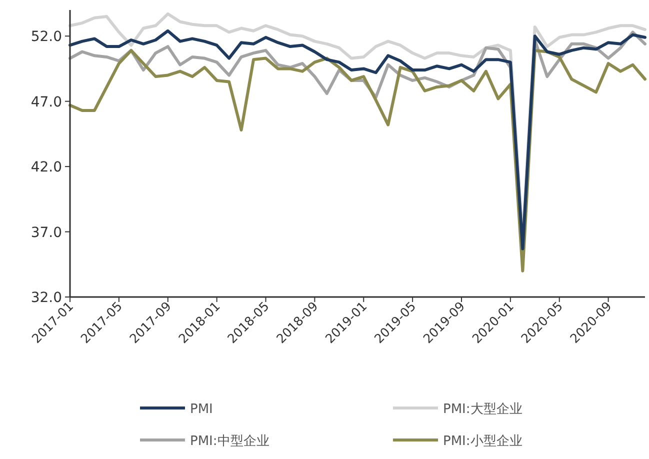  I want to click on y-tick-label: 37.0, so click(46, 232).